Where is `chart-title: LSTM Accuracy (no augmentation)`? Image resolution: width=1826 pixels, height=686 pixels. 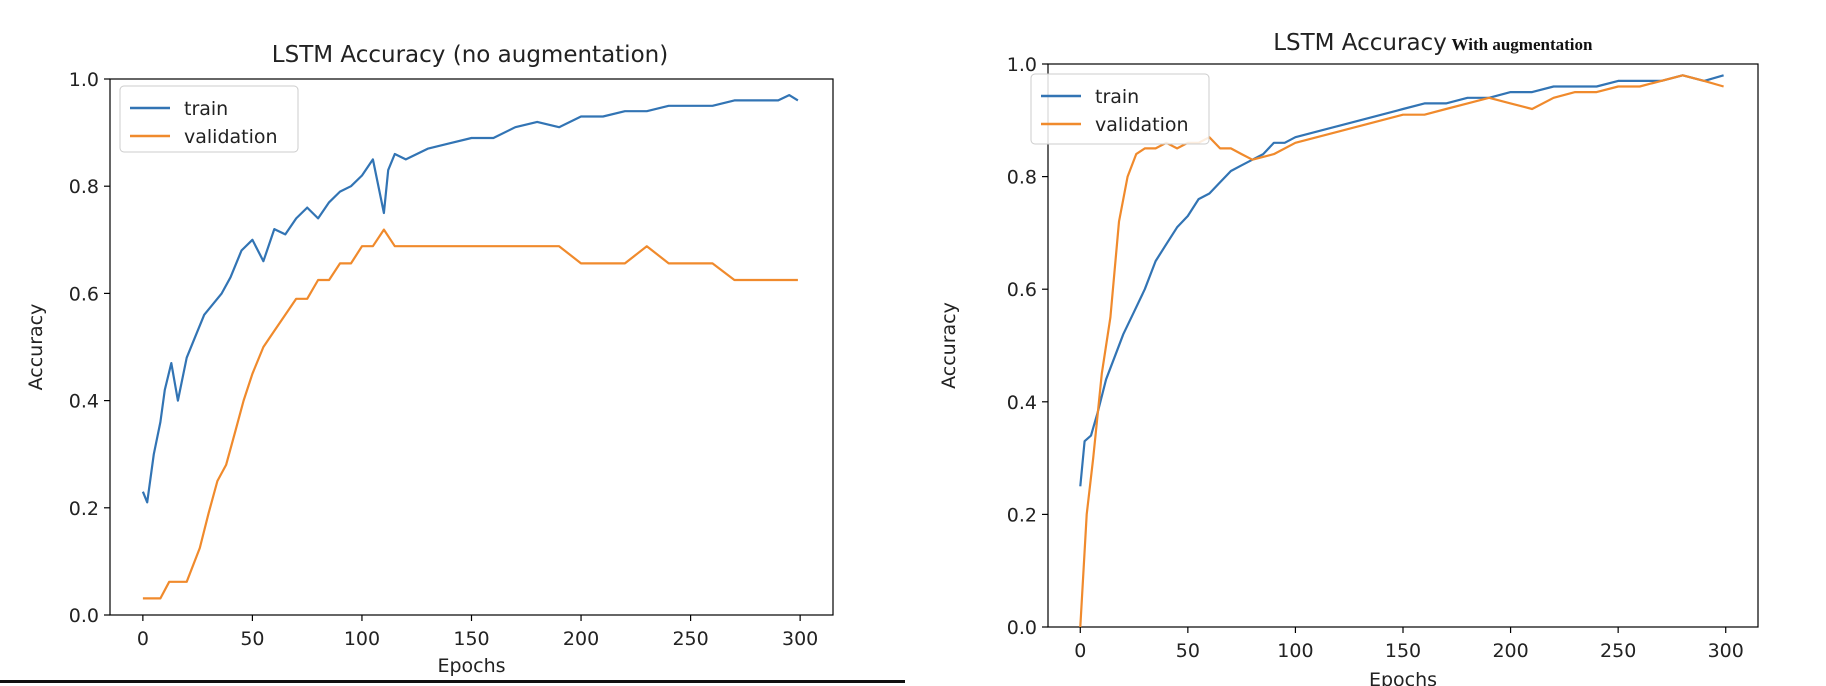
chart-title: LSTM Accuracy (no augmentation) is located at coordinates (470, 55).